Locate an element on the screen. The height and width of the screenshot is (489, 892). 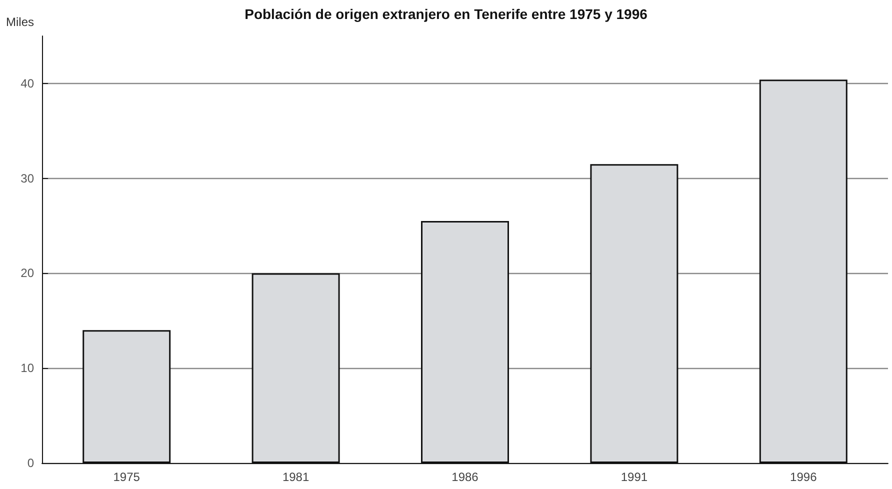
x-tick-label: 1975 is located at coordinates (126, 477).